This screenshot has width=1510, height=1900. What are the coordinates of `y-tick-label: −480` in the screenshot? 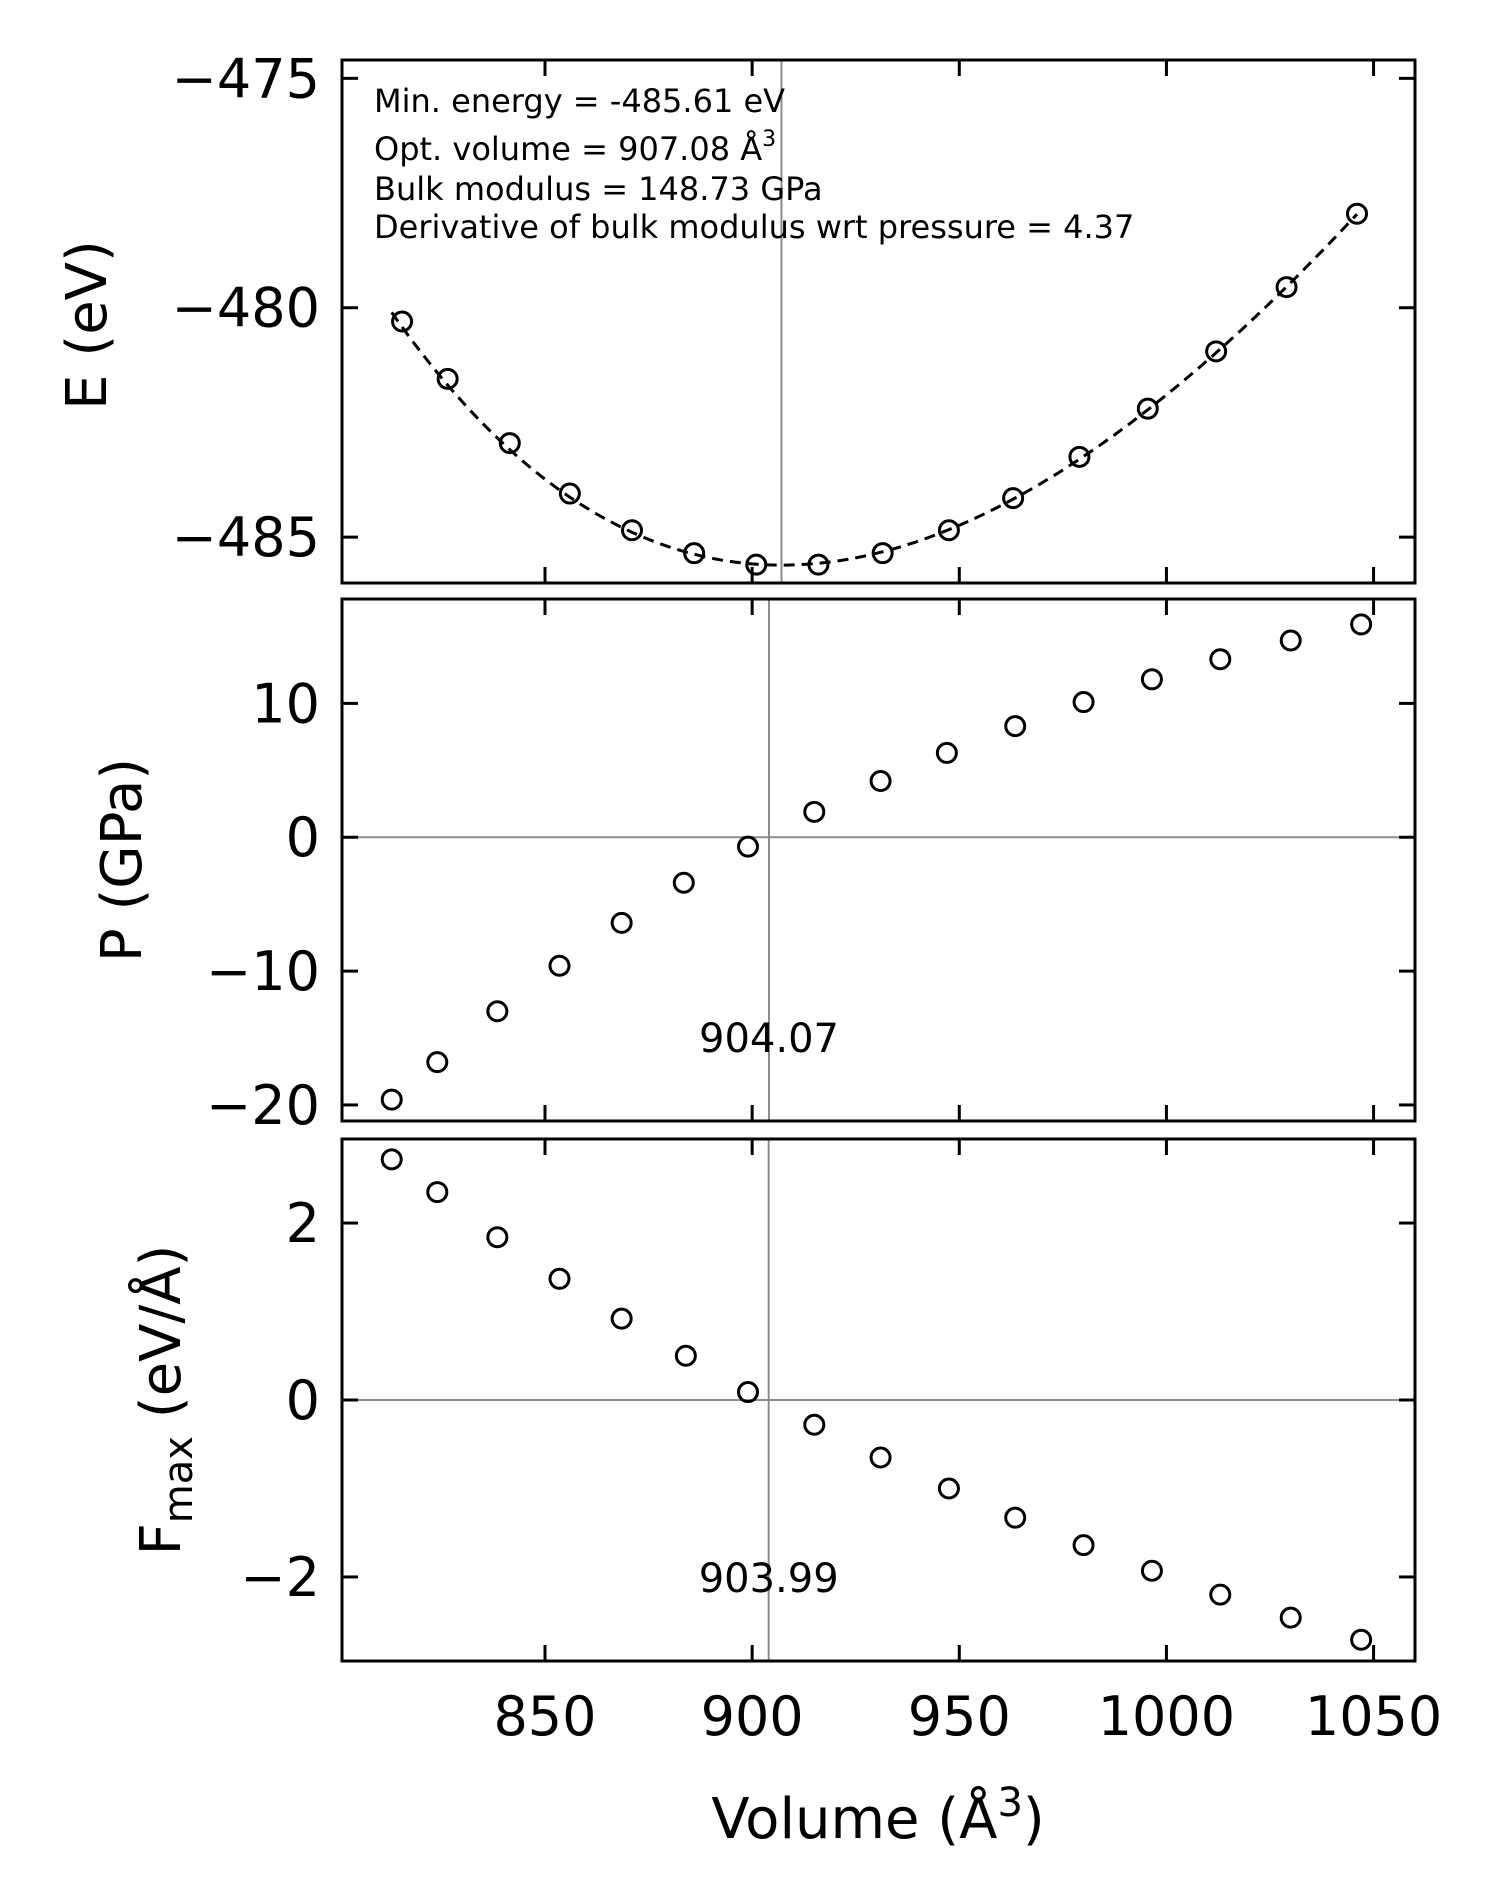 It's located at (246, 308).